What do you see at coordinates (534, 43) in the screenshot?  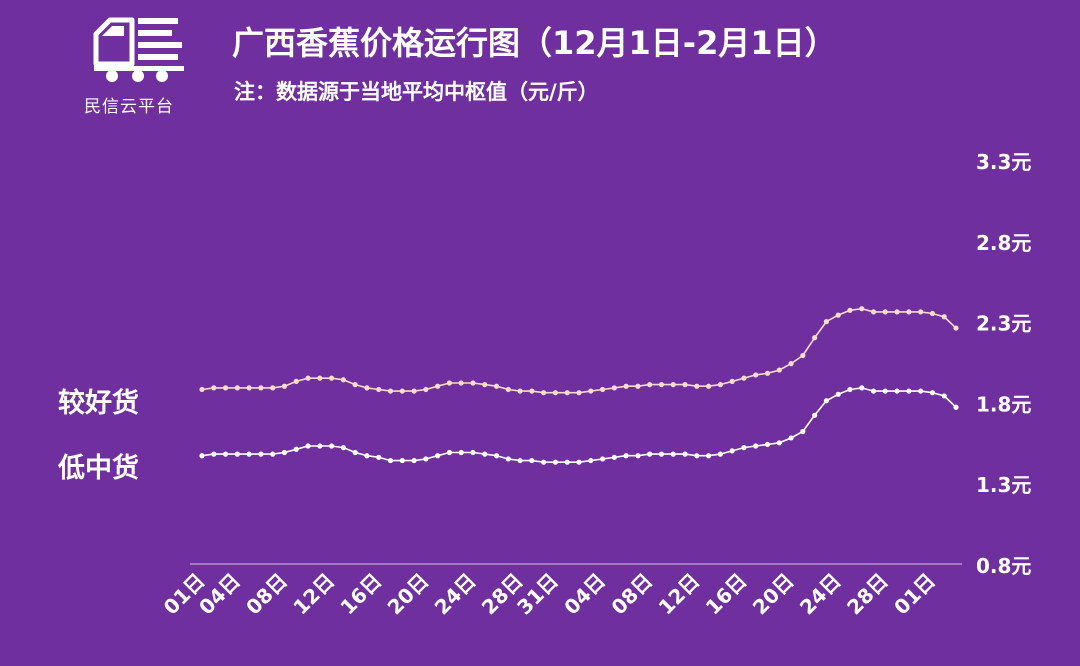 I see `chart-title: 广西香蕉价格运行图（12月1日-2月1日）` at bounding box center [534, 43].